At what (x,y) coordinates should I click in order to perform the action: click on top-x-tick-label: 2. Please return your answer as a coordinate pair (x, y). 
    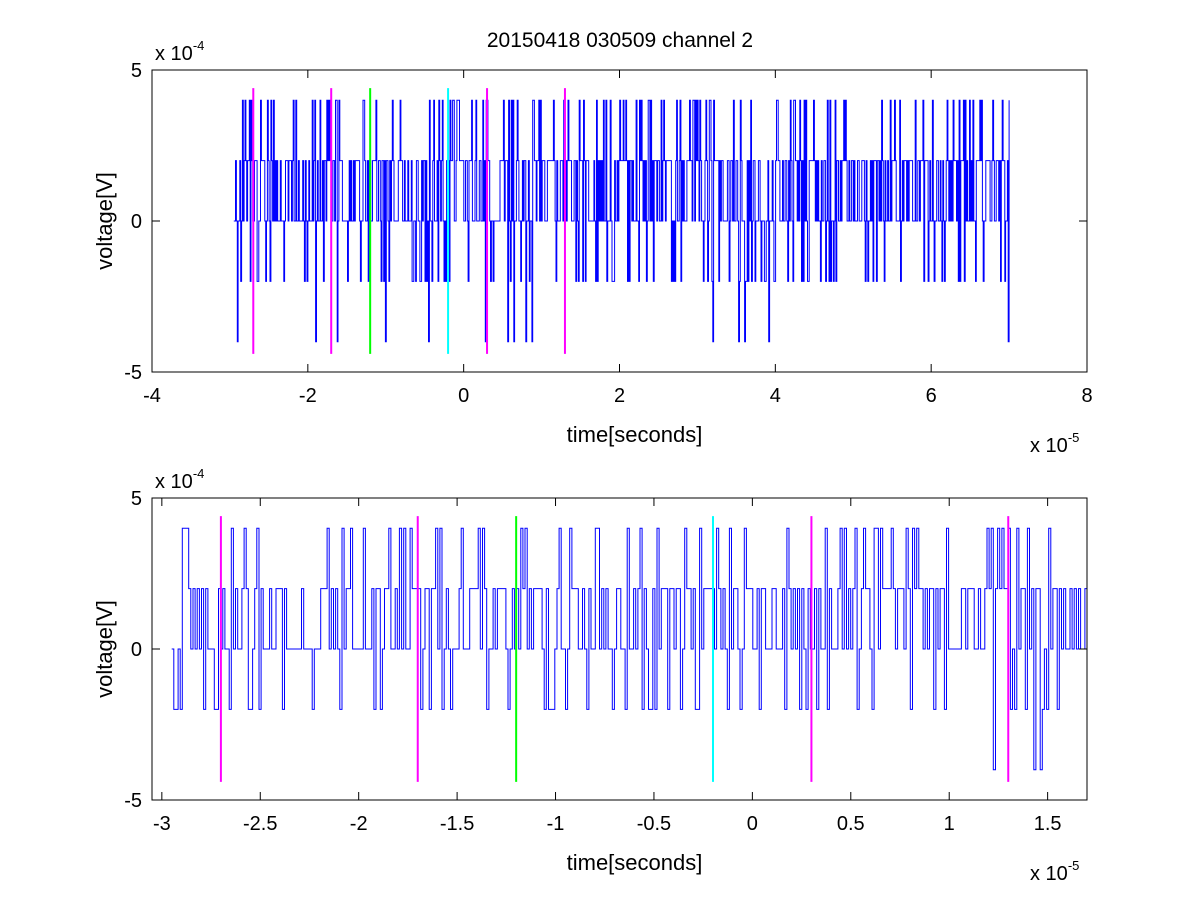
    Looking at the image, I should click on (619, 396).